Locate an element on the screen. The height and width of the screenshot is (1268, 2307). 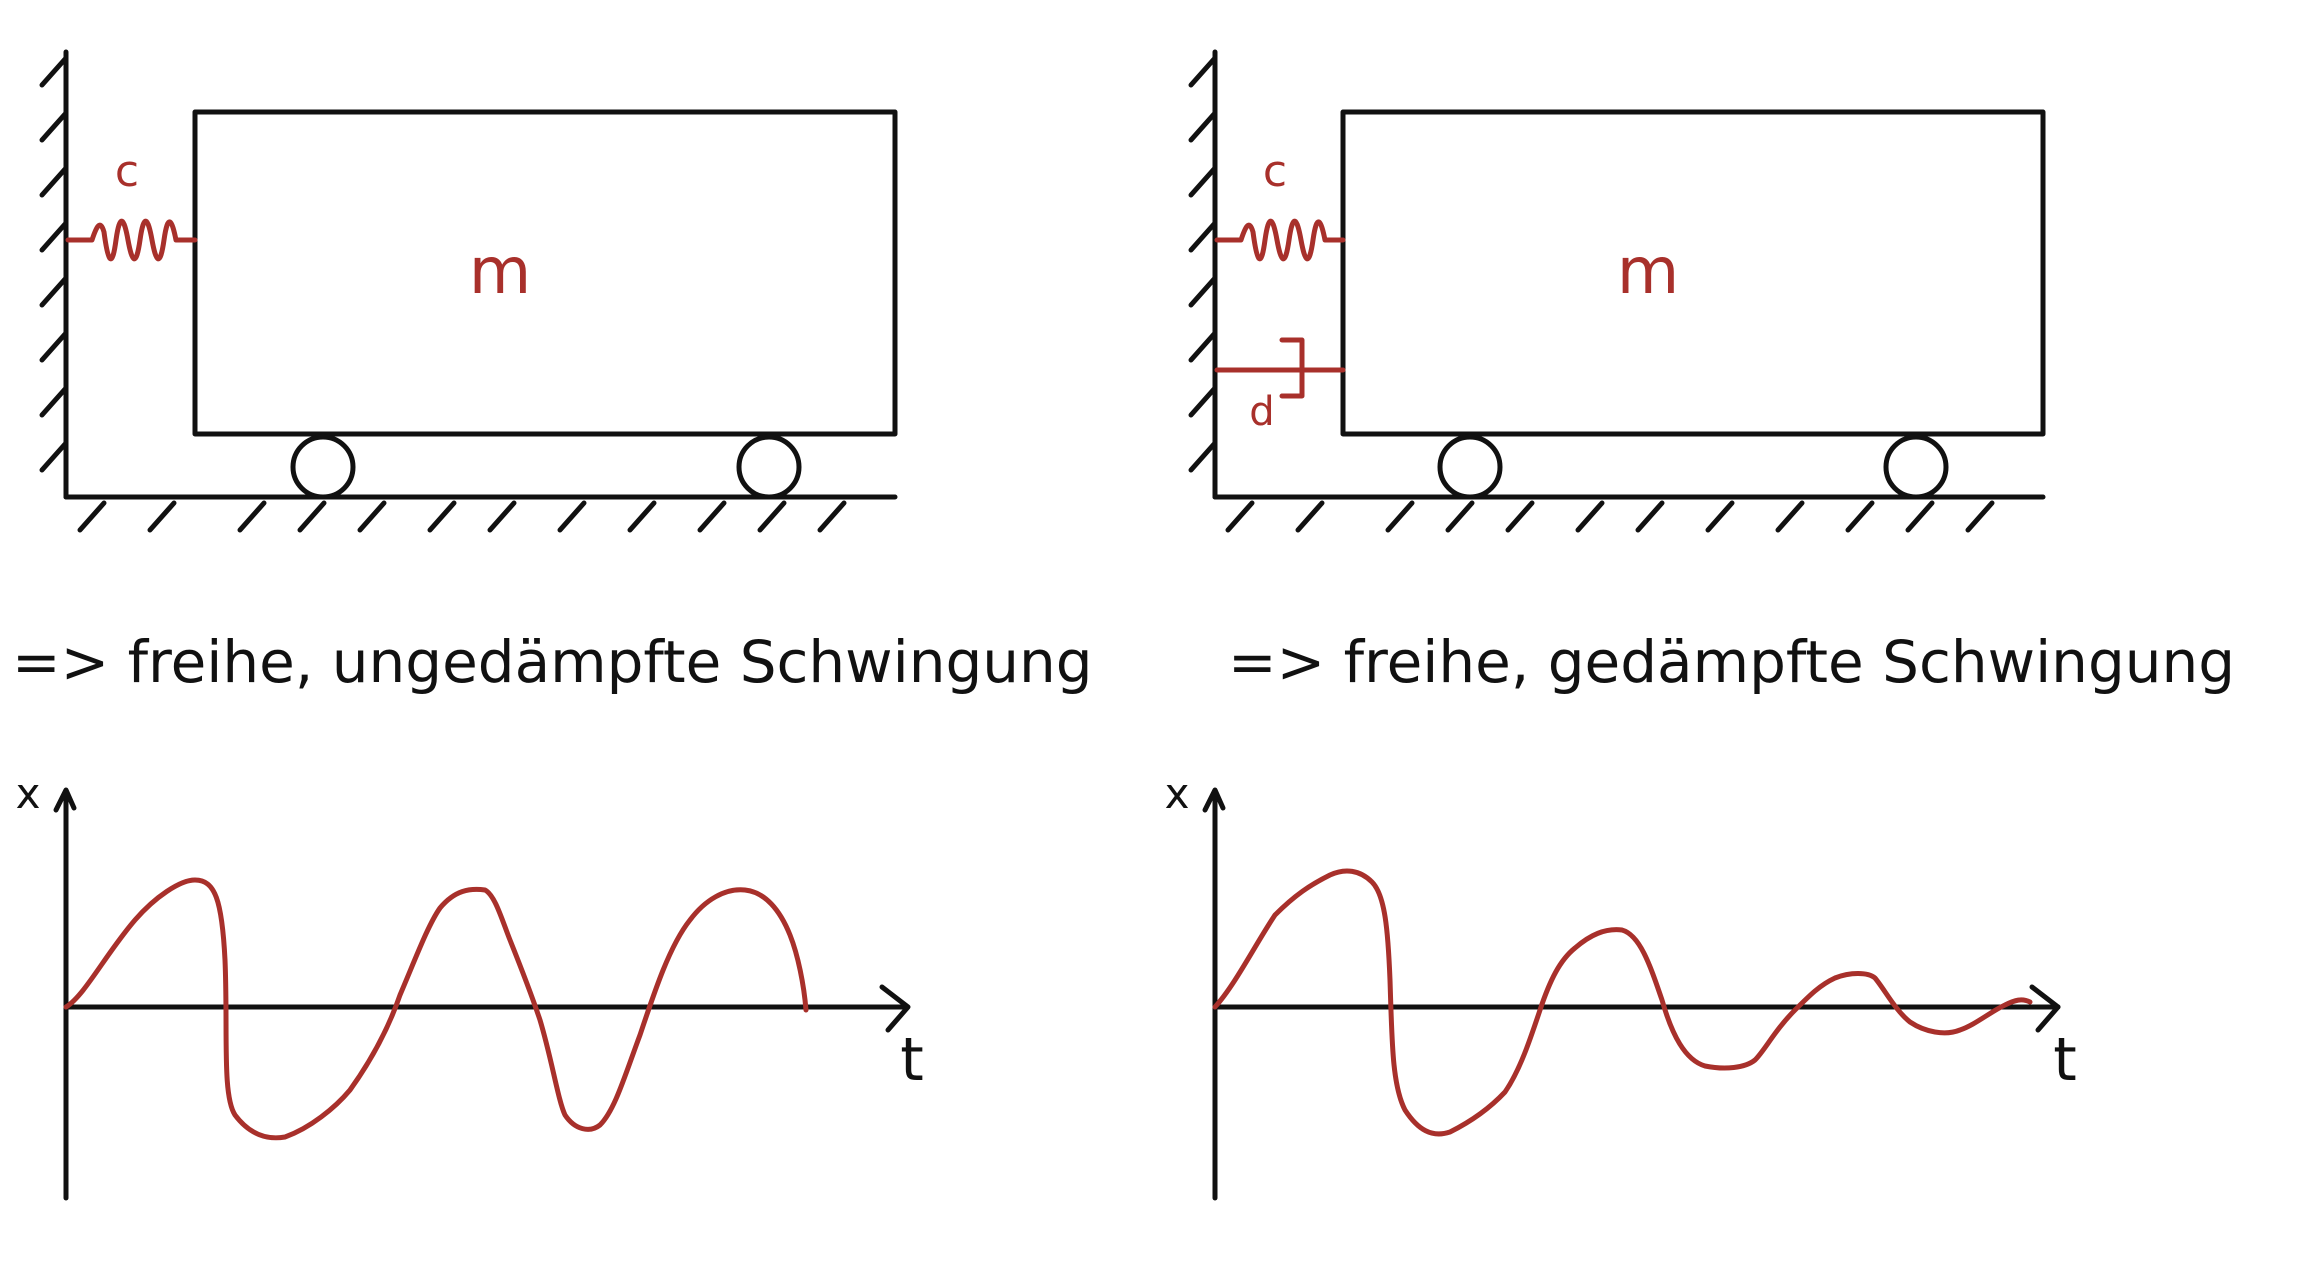
right-mass-spring-damper-system: m c d is located at coordinates (1617, 291).